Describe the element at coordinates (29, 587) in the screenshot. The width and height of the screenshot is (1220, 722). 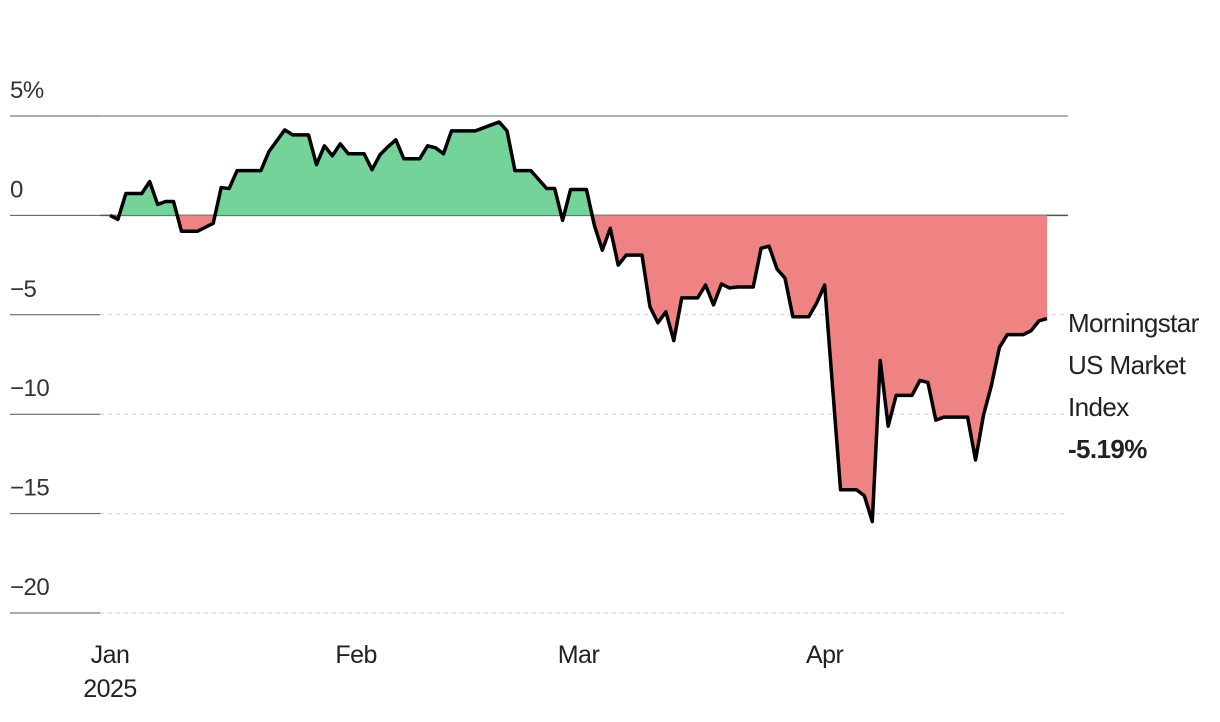
I see `y-tick-label: −20` at that location.